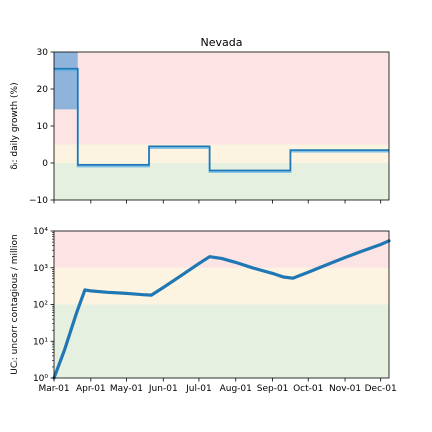  I want to click on x-tick-label: Sep-01, so click(273, 389).